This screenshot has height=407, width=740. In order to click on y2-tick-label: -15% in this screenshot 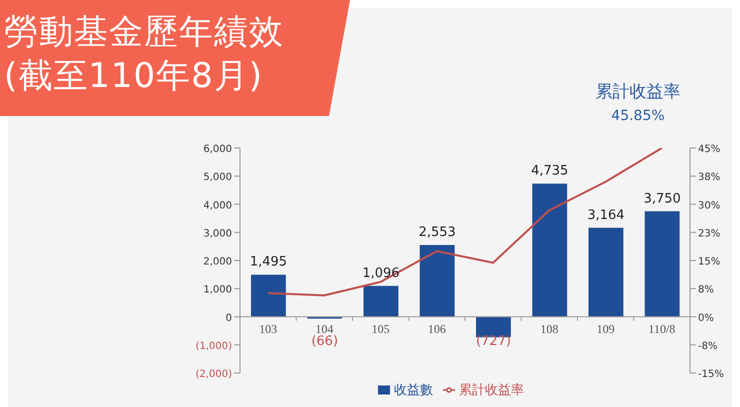, I will do `click(711, 374)`.